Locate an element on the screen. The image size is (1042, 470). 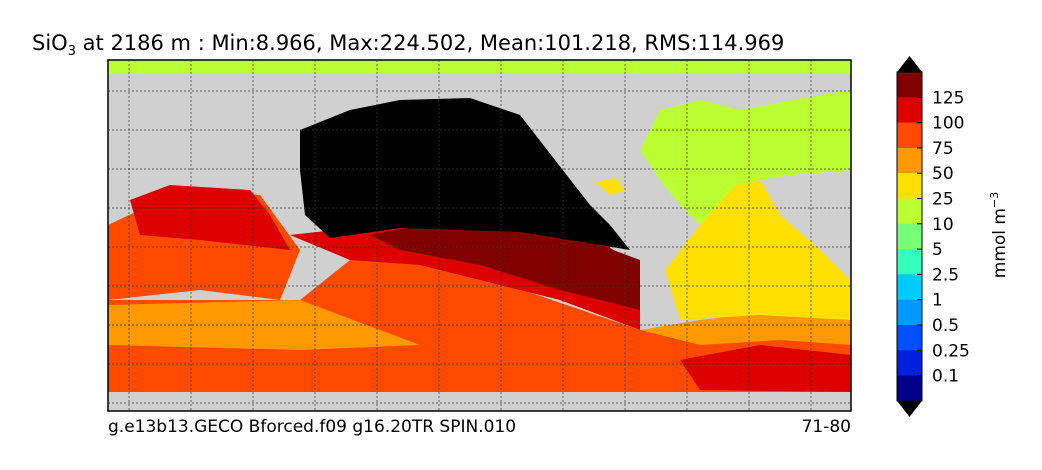
colorbar-tick-label: 0.25 is located at coordinates (951, 351).